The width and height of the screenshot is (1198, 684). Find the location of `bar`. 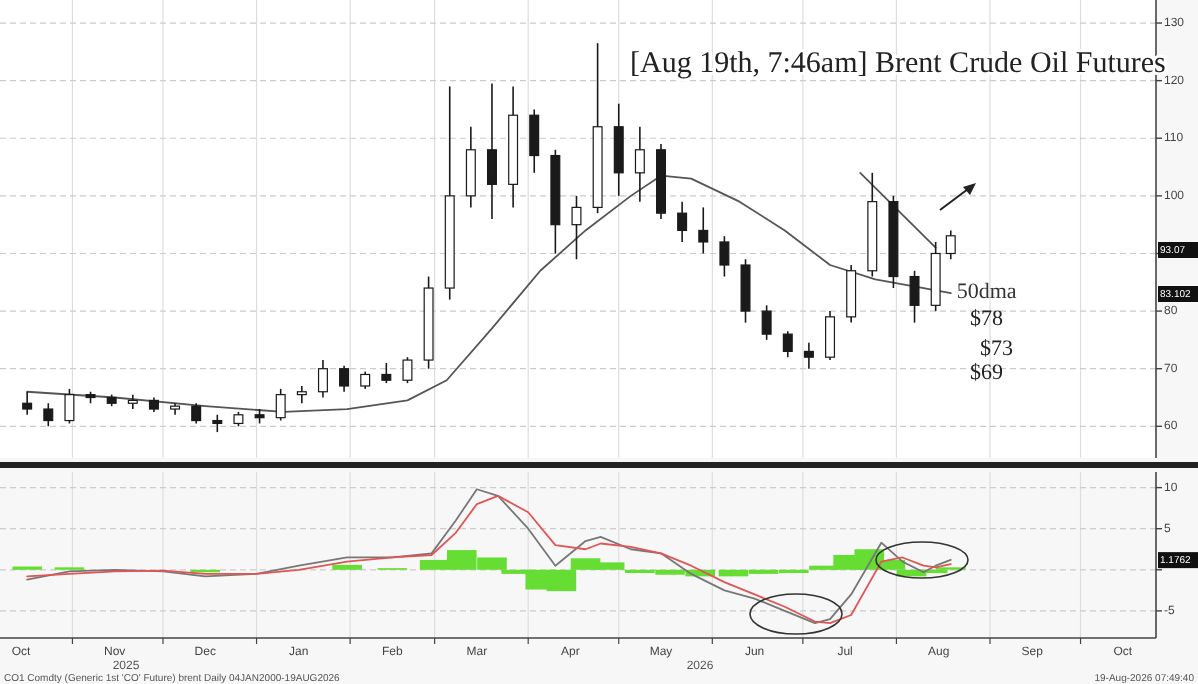

bar is located at coordinates (347, 567).